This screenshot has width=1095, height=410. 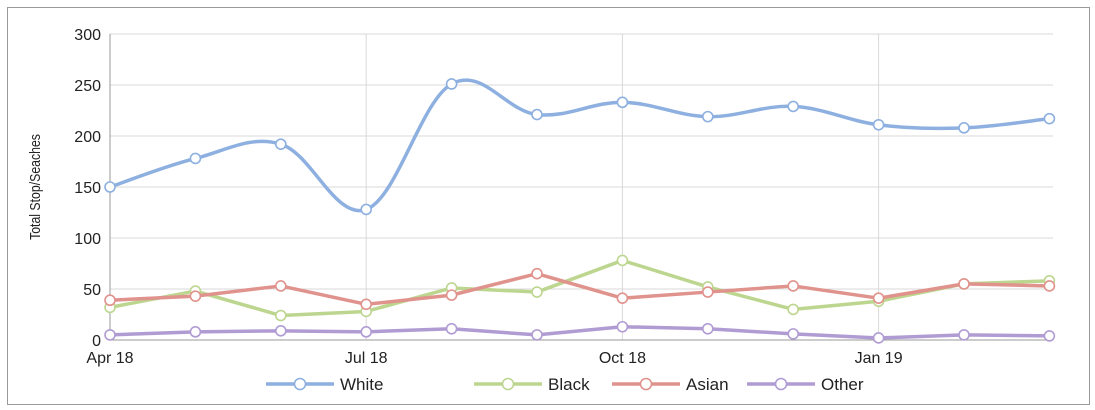 I want to click on y-tick-label: 0, so click(x=96, y=341).